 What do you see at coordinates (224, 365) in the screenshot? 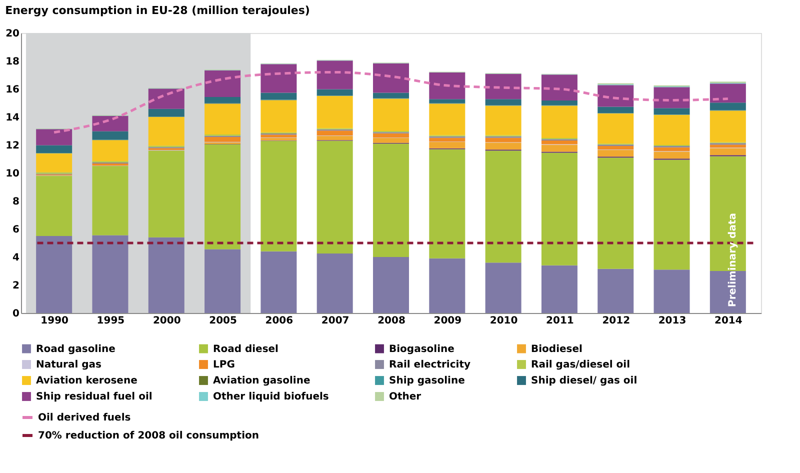
I see `legend-label: LPG` at bounding box center [224, 365].